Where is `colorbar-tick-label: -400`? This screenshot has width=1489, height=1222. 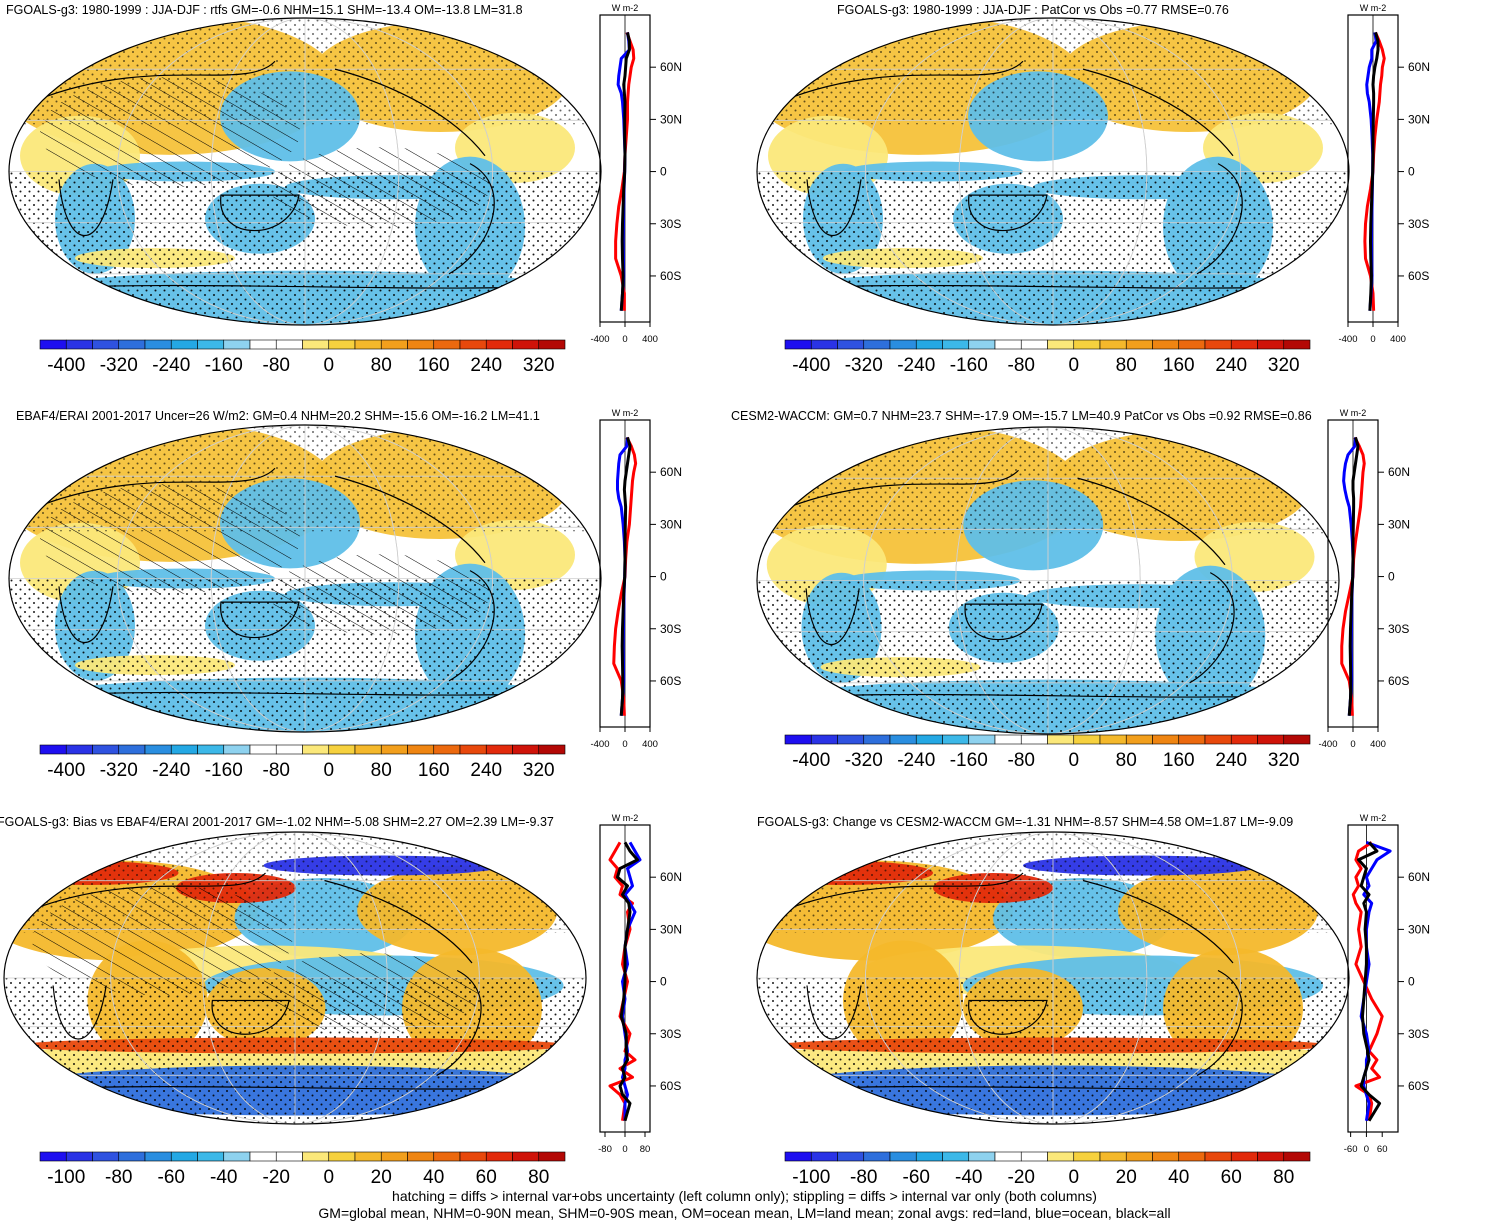
colorbar-tick-label: -400 is located at coordinates (66, 770).